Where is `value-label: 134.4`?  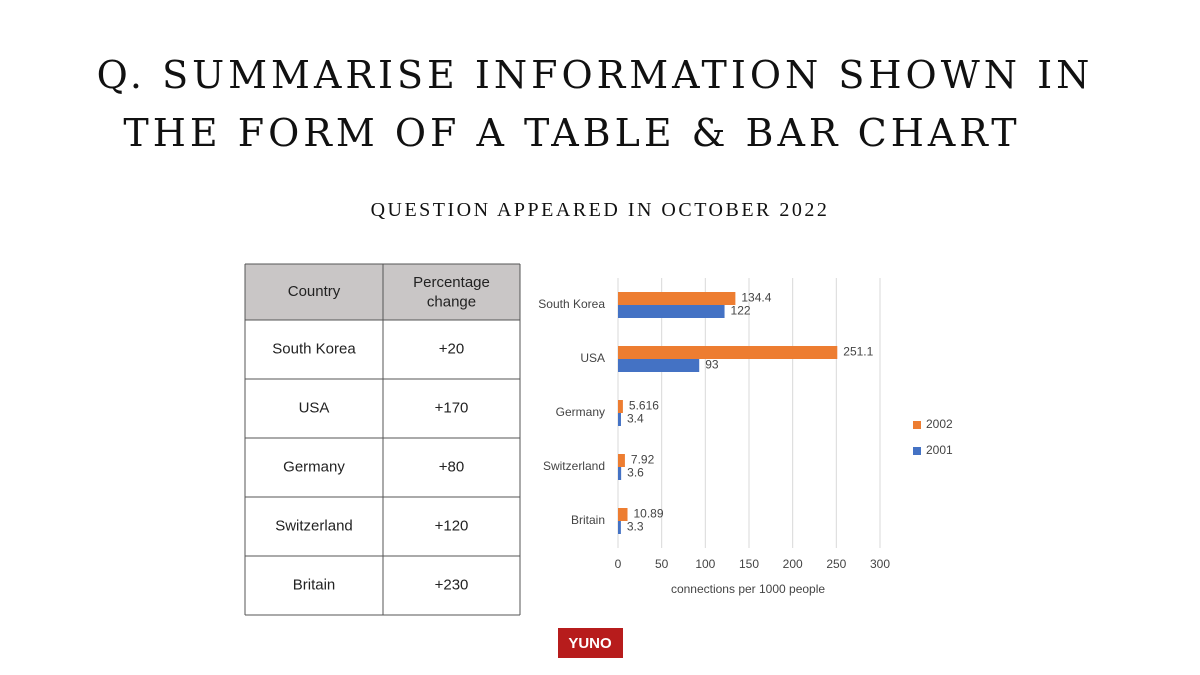
value-label: 134.4 is located at coordinates (756, 298).